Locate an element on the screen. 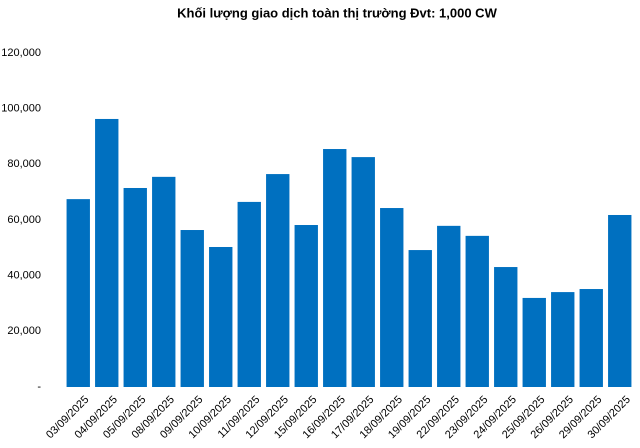 The height and width of the screenshot is (448, 640). y-tick-label: 120,000 is located at coordinates (21, 53).